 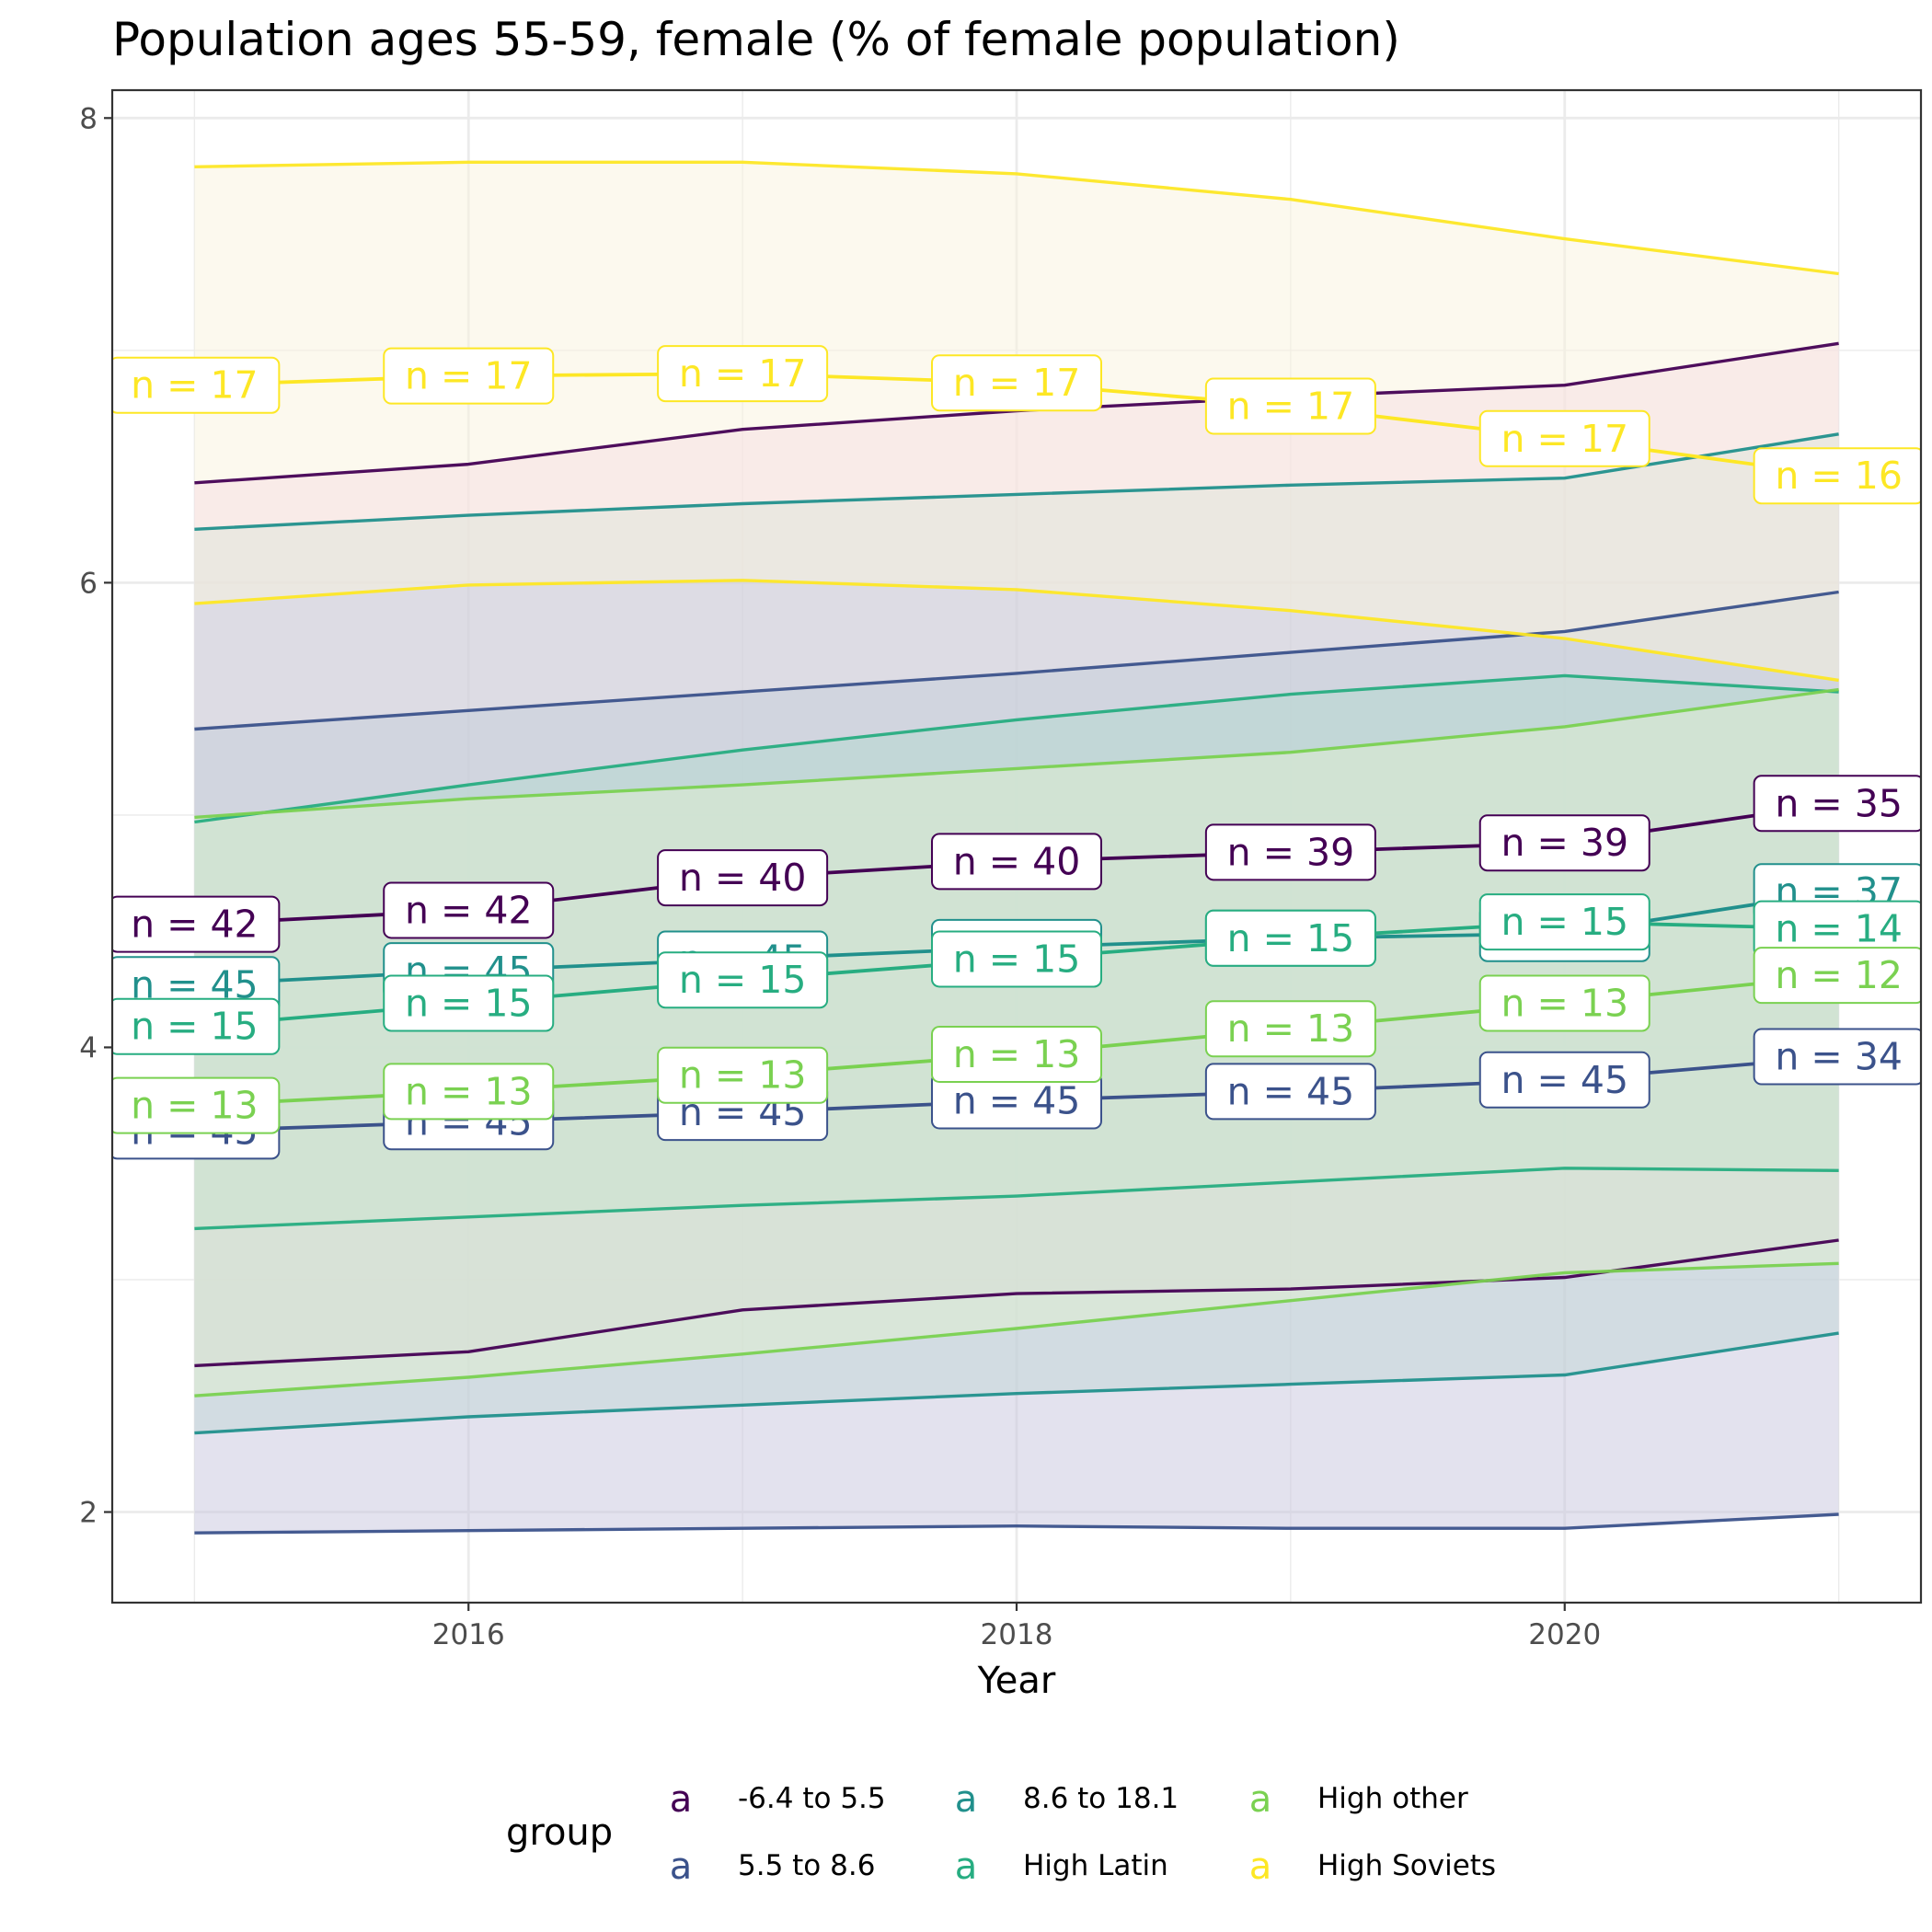 I want to click on lower-line-high-latin, so click(x=1016, y=1199).